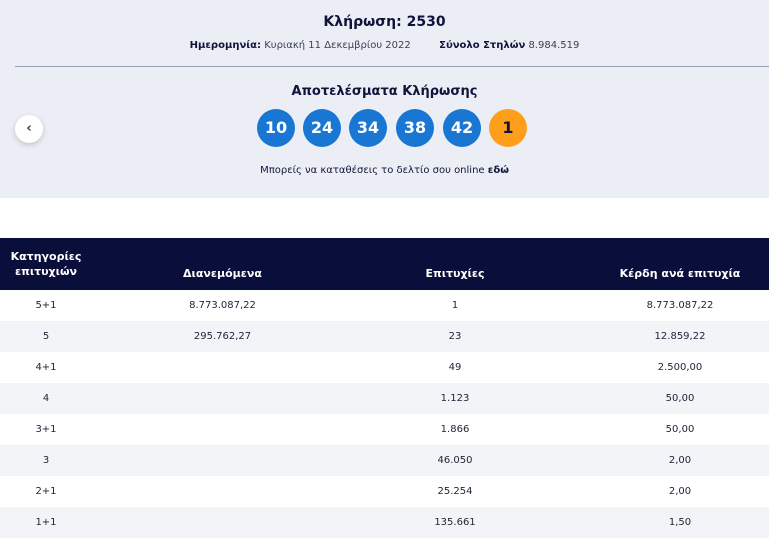  What do you see at coordinates (455, 398) in the screenshot?
I see `cell-winners: 1.123` at bounding box center [455, 398].